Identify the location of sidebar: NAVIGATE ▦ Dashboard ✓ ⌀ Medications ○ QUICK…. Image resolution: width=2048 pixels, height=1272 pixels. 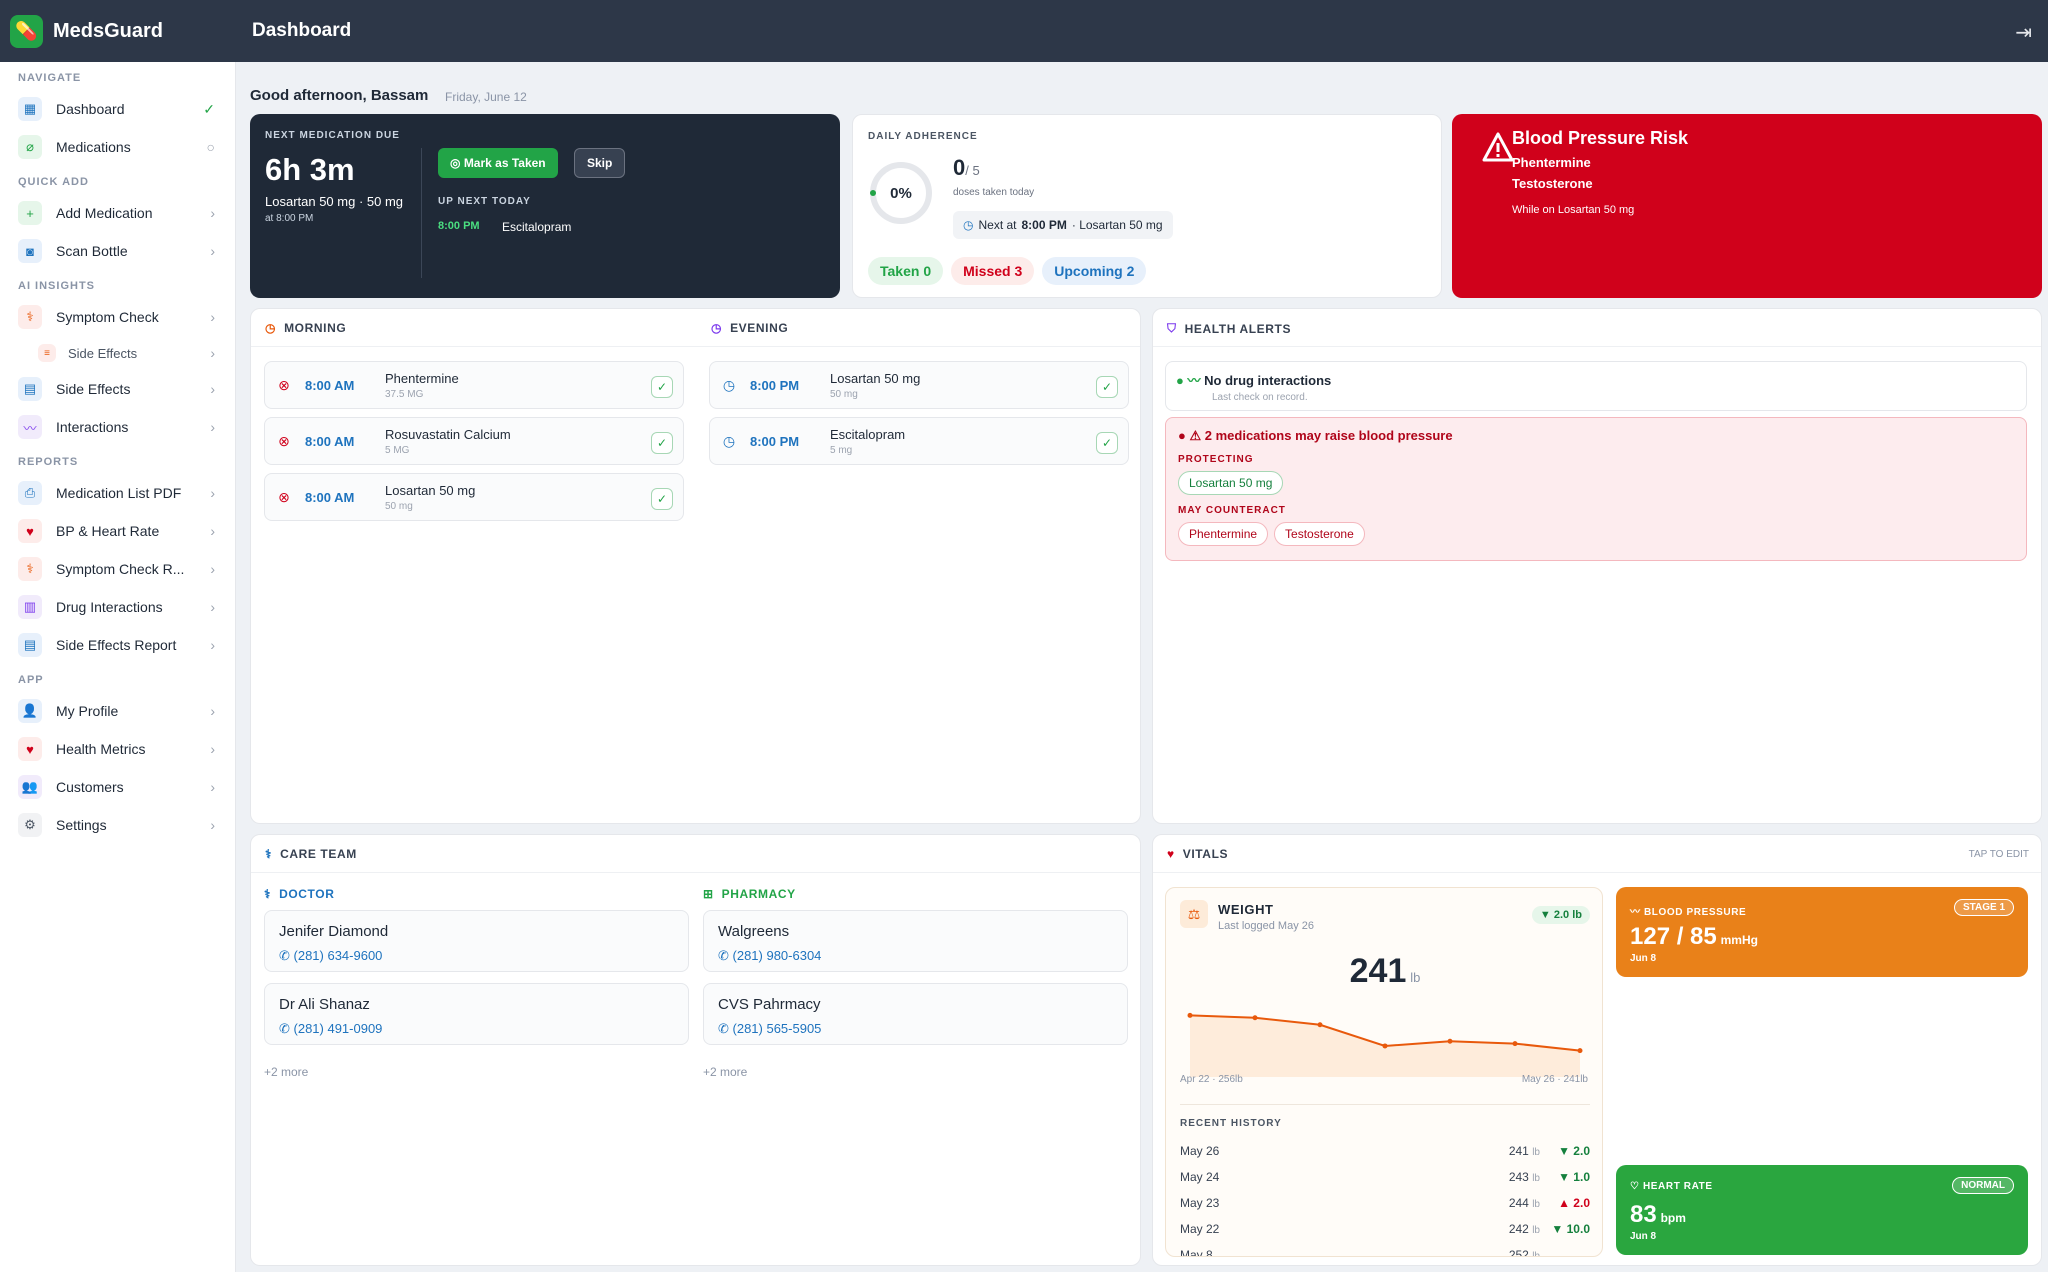
(118, 667).